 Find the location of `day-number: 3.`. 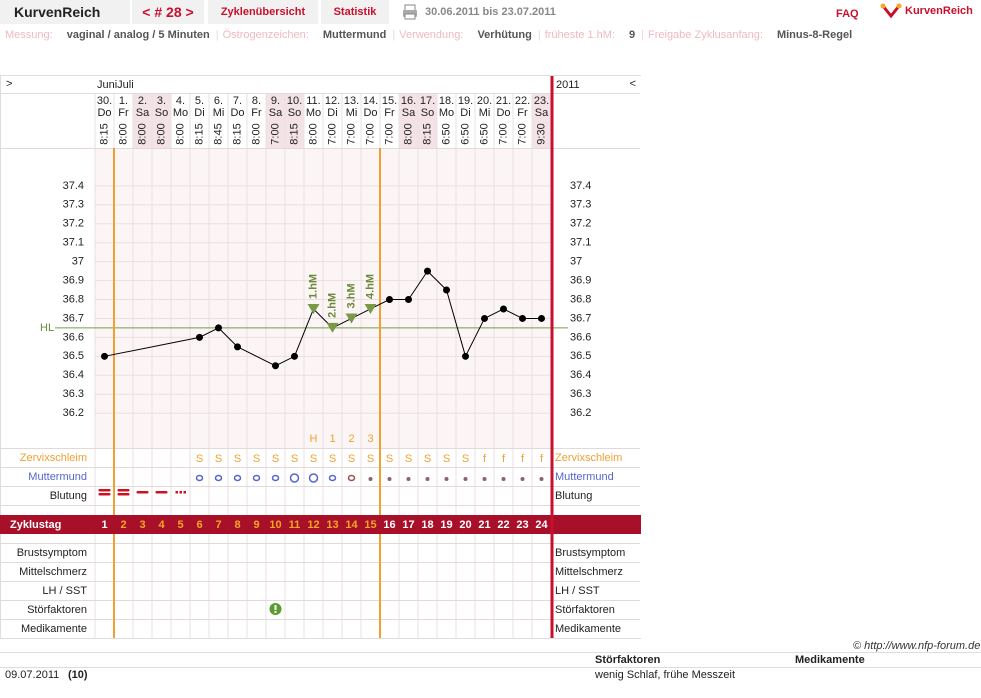

day-number: 3. is located at coordinates (161, 101).